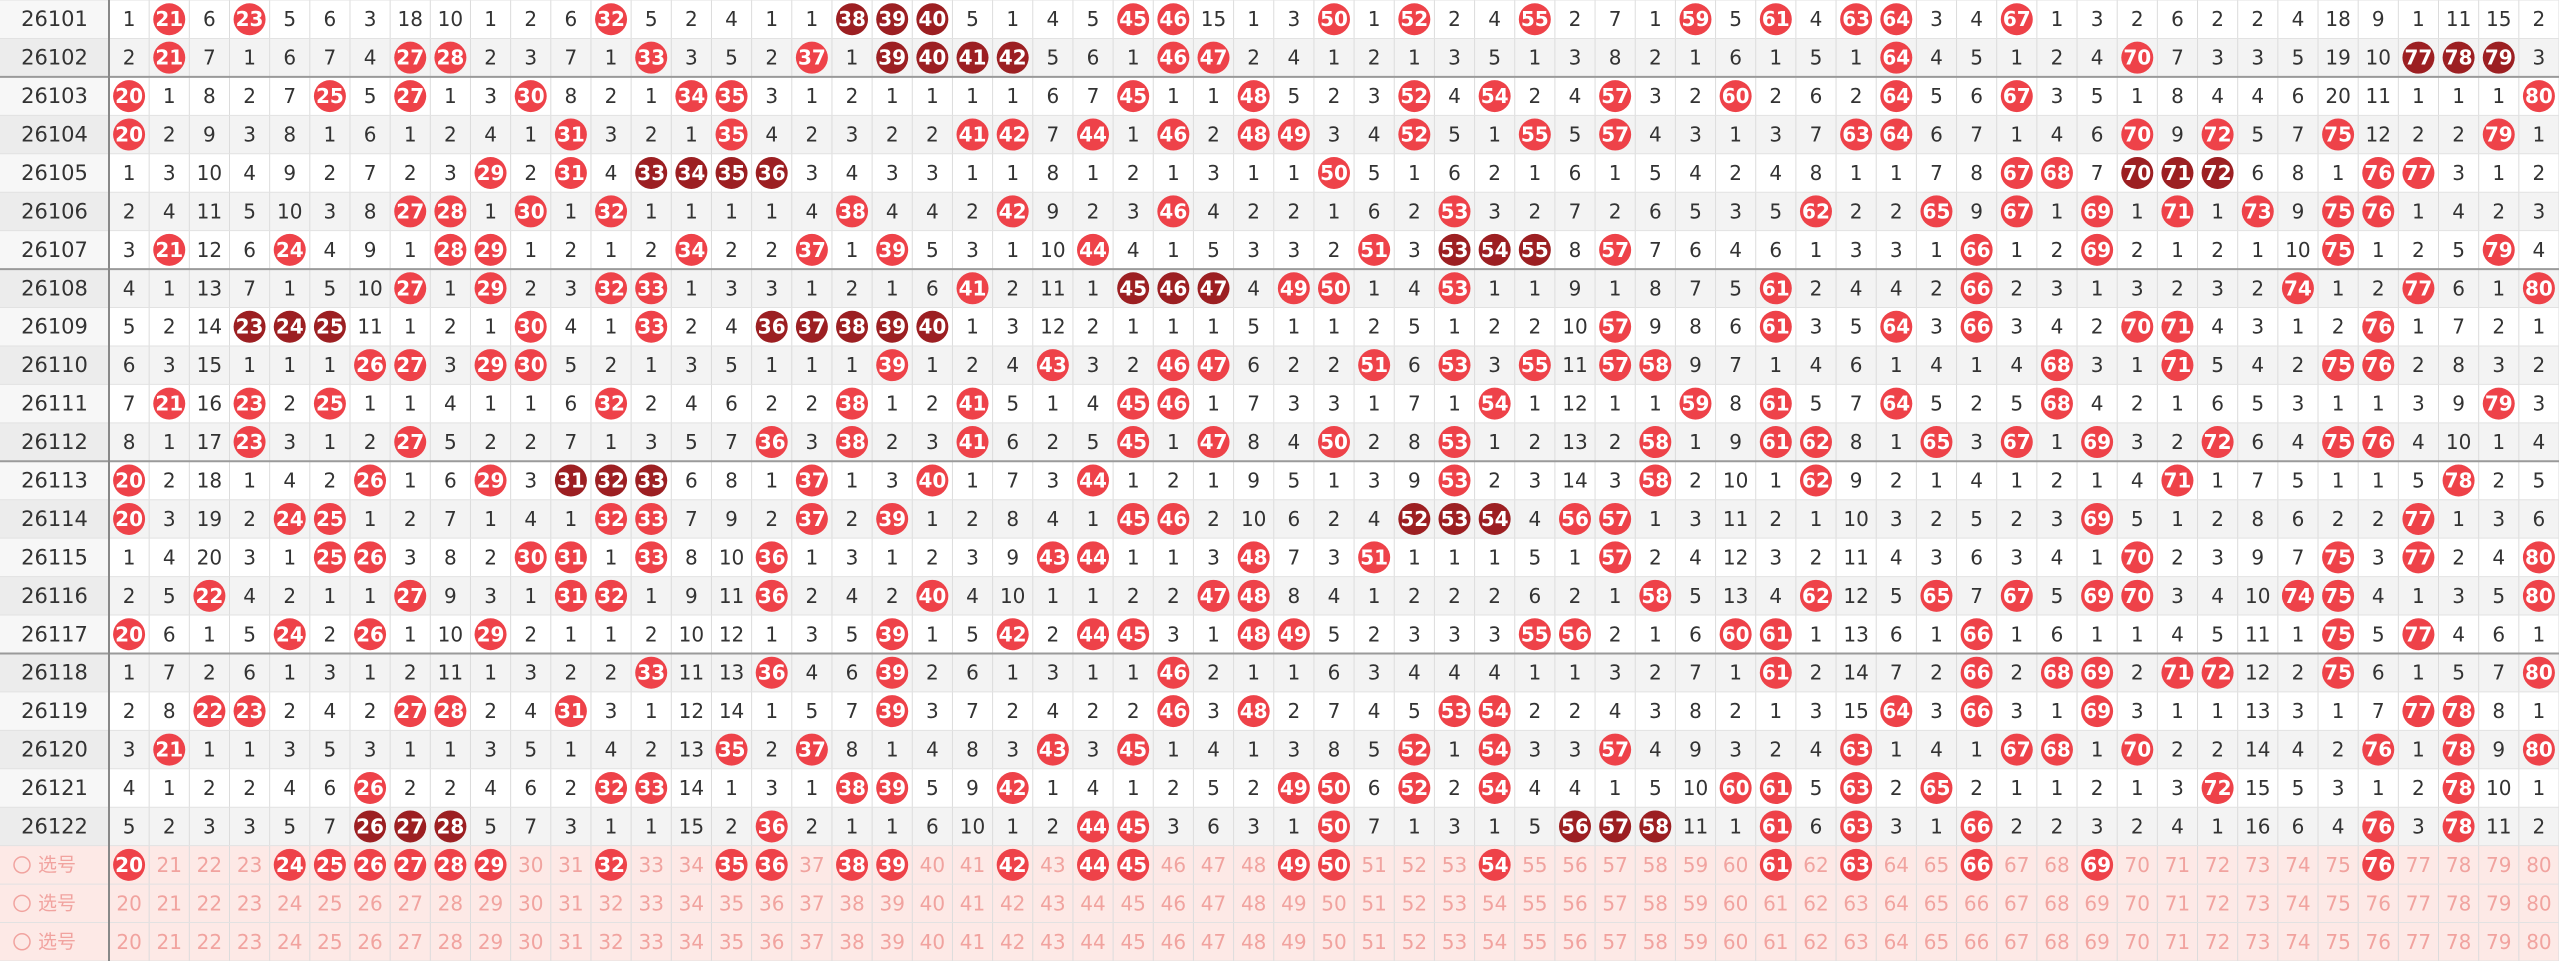 The image size is (2559, 965). What do you see at coordinates (1655, 596) in the screenshot?
I see `hit-number: 58` at bounding box center [1655, 596].